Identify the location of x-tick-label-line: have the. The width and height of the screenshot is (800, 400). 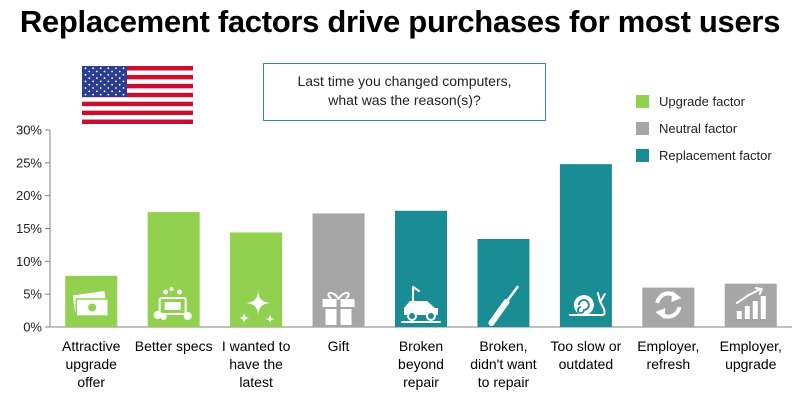
(256, 364).